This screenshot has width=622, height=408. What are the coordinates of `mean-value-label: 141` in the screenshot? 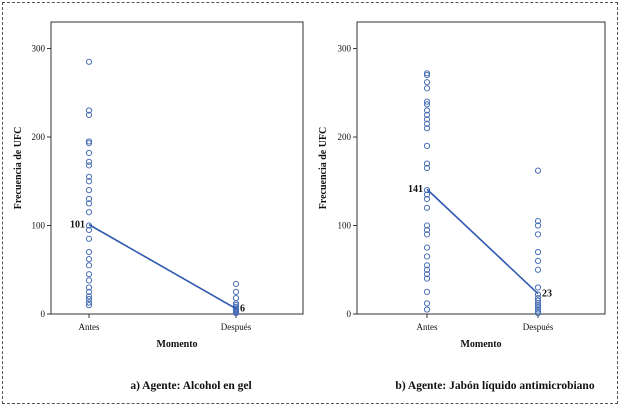 It's located at (415, 189).